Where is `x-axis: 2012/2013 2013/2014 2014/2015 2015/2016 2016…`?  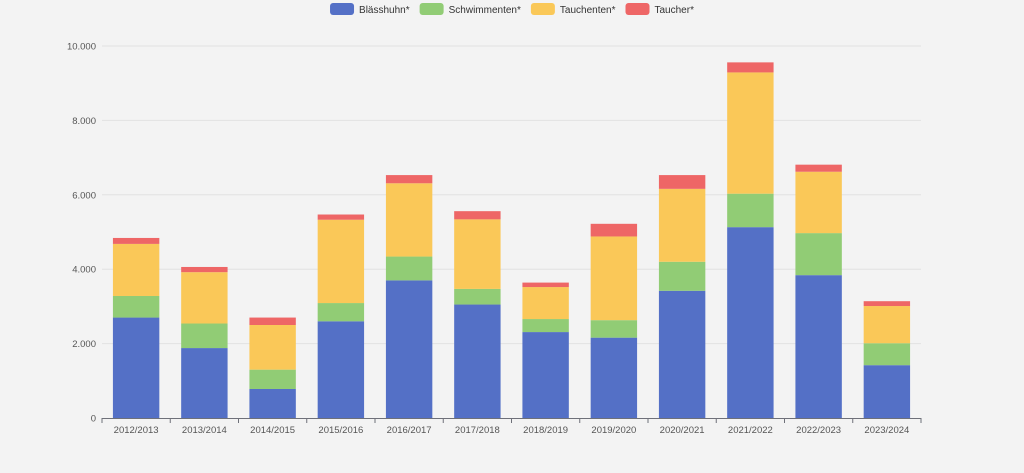
x-axis: 2012/2013 2013/2014 2014/2015 2015/2016 2016… is located at coordinates (511, 427).